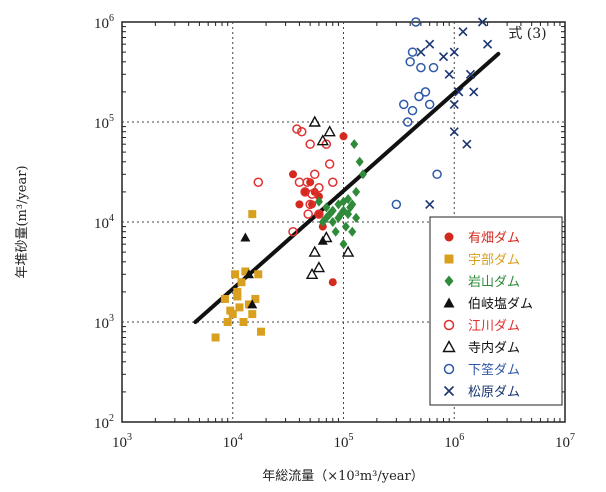 Image resolution: width=606 pixels, height=492 pixels. I want to click on legend-label: 下筌ダム, so click(494, 370).